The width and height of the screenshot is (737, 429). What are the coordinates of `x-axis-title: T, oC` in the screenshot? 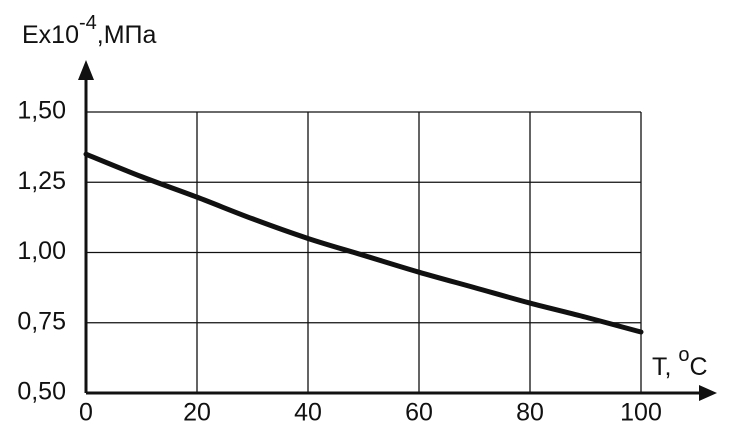 It's located at (680, 362).